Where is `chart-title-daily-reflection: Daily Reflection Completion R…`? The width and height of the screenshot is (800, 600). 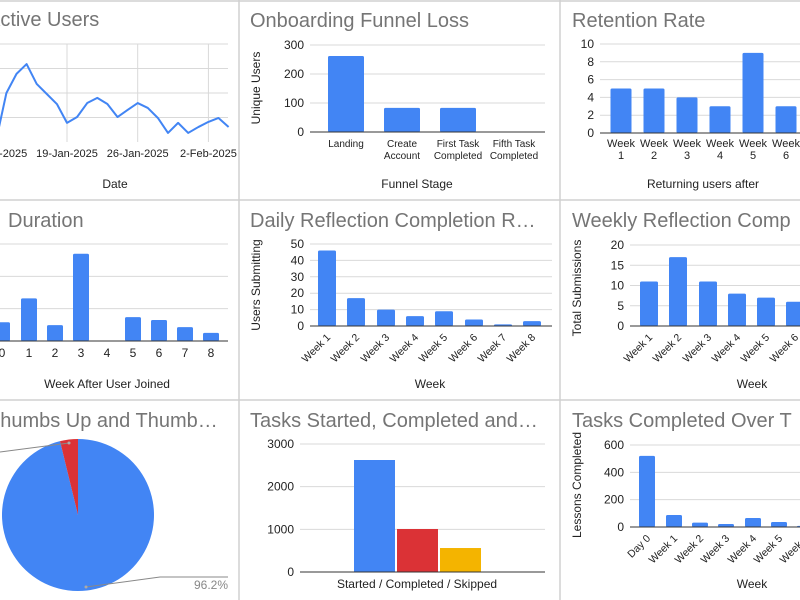
chart-title-daily-reflection: Daily Reflection Completion R… is located at coordinates (393, 221).